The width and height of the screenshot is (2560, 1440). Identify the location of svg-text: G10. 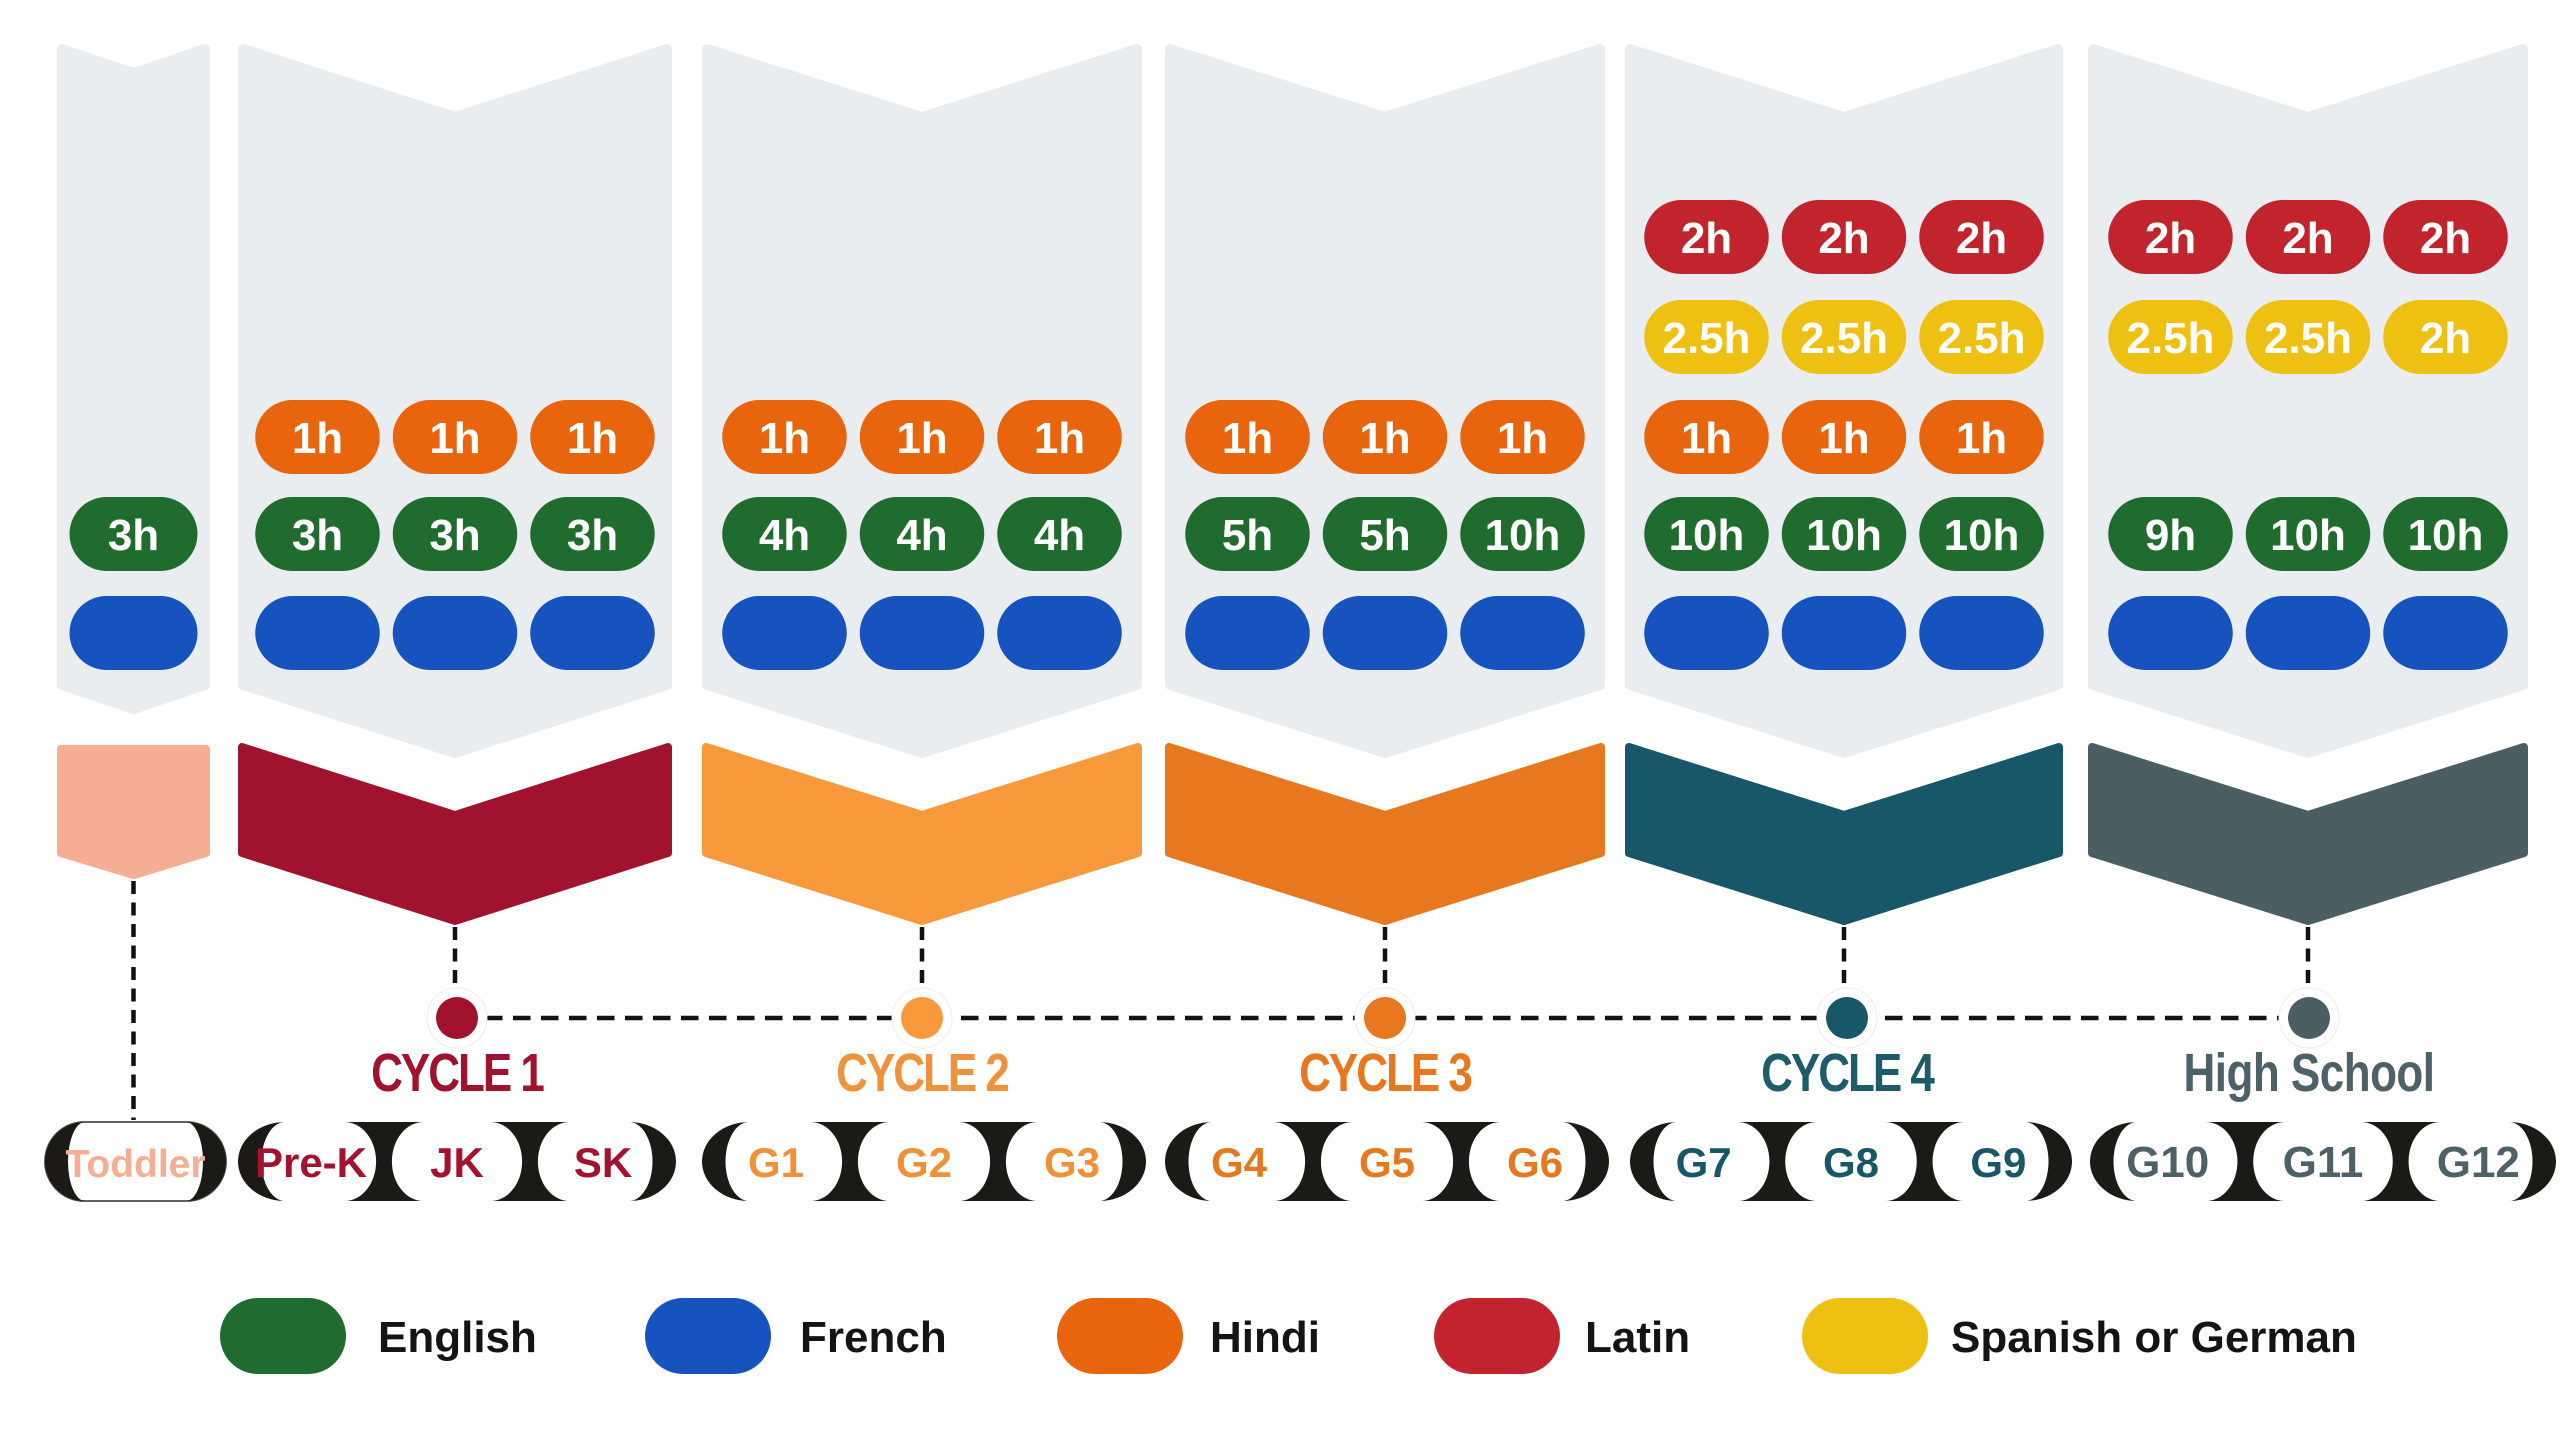
(2167, 1162).